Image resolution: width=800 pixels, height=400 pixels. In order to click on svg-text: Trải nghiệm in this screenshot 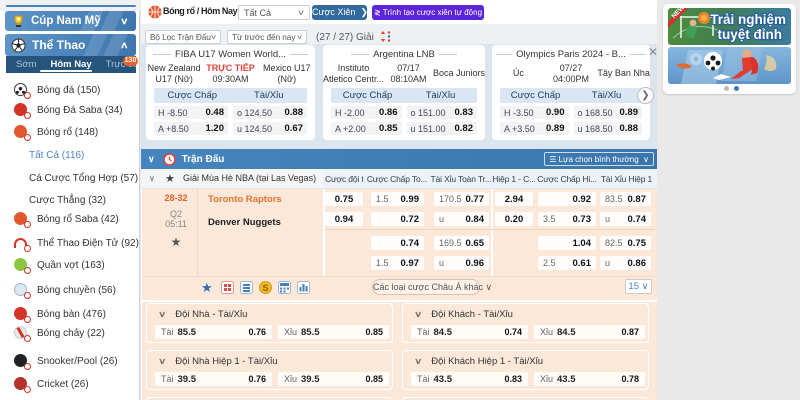, I will do `click(748, 19)`.